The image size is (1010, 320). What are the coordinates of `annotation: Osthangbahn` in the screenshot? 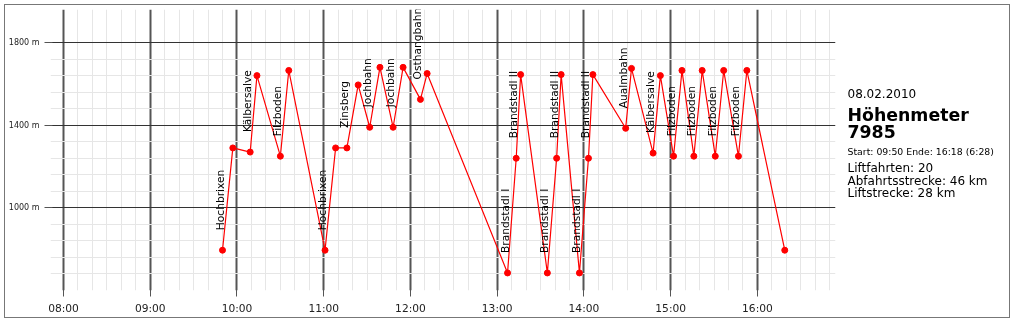 It's located at (418, 43).